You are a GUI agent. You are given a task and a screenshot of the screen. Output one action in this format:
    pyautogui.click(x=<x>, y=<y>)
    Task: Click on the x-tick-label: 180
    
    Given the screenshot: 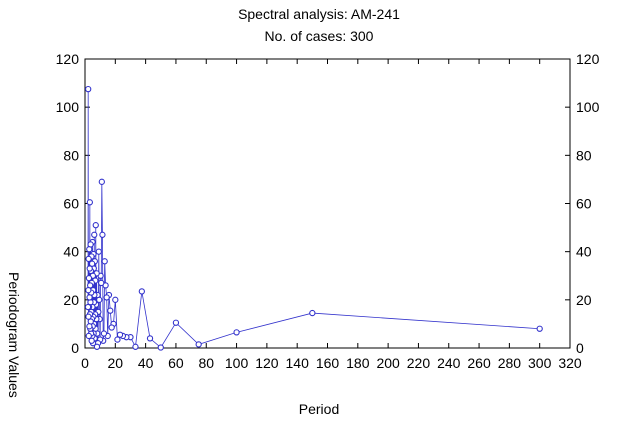 What is the action you would take?
    pyautogui.click(x=358, y=363)
    